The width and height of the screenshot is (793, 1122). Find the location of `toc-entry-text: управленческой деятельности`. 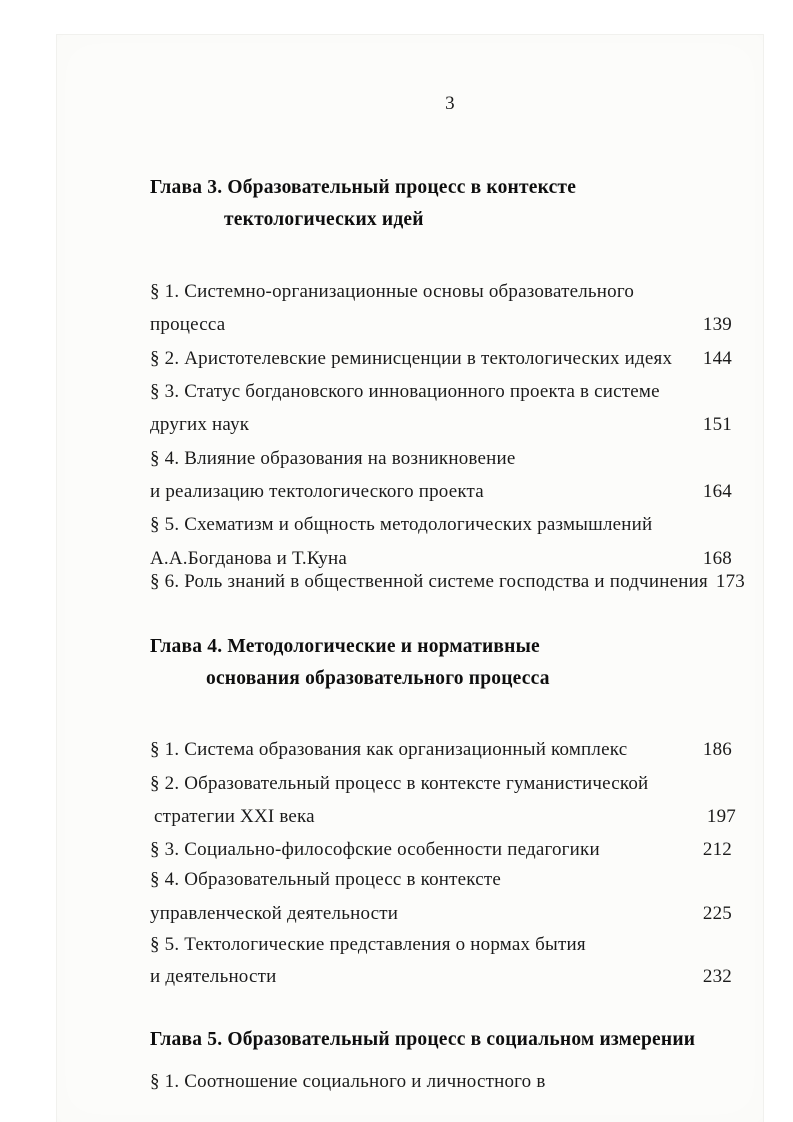

toc-entry-text: управленческой деятельности is located at coordinates (274, 913).